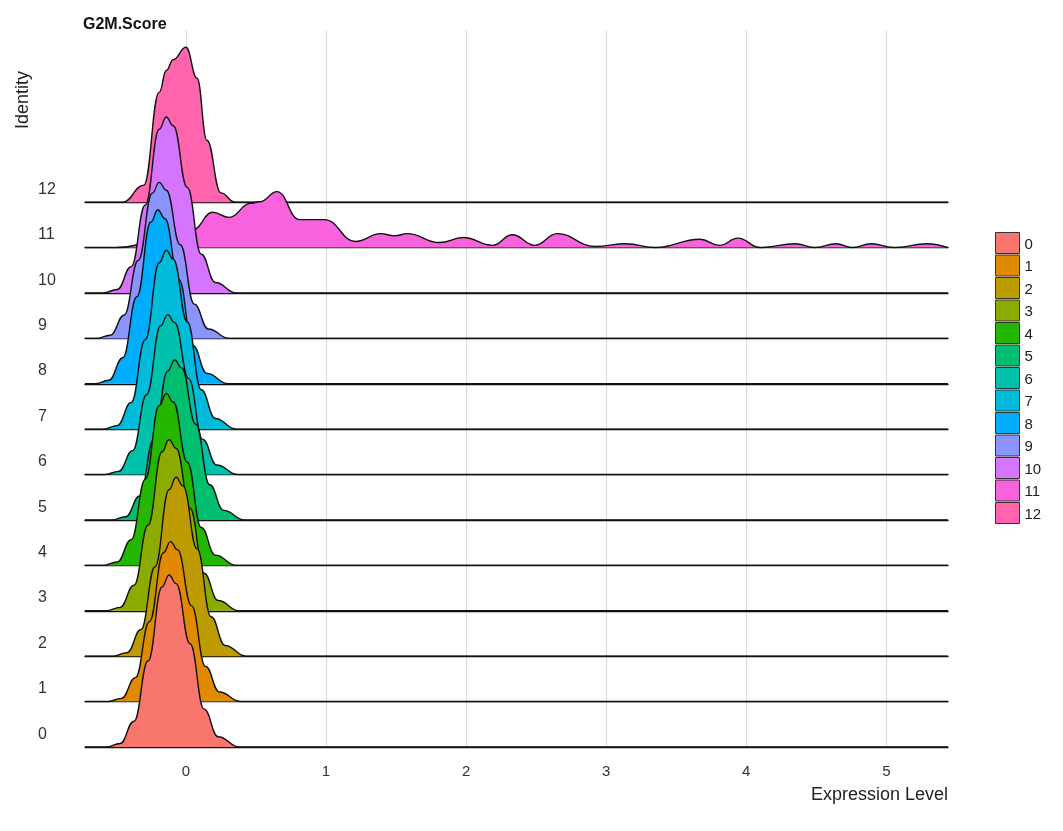 This screenshot has width=1063, height=831. What do you see at coordinates (42, 688) in the screenshot?
I see `text: 1` at bounding box center [42, 688].